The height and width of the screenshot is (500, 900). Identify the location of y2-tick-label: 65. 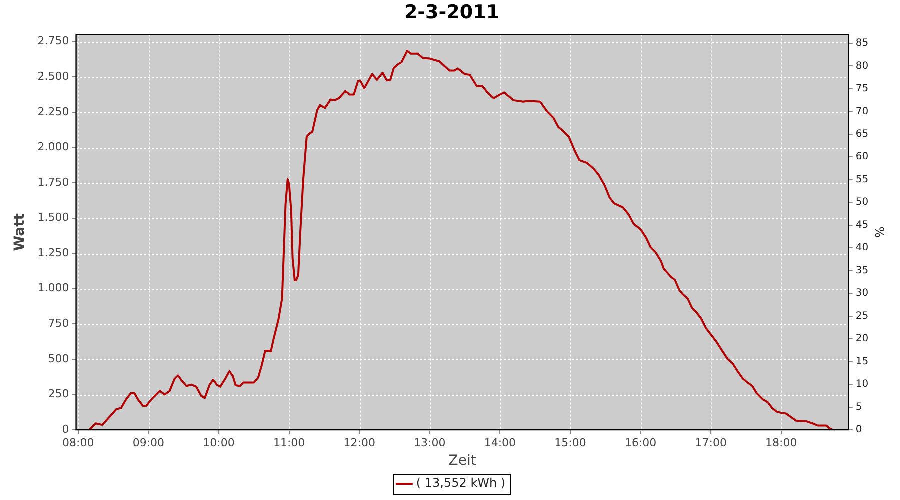
(862, 134).